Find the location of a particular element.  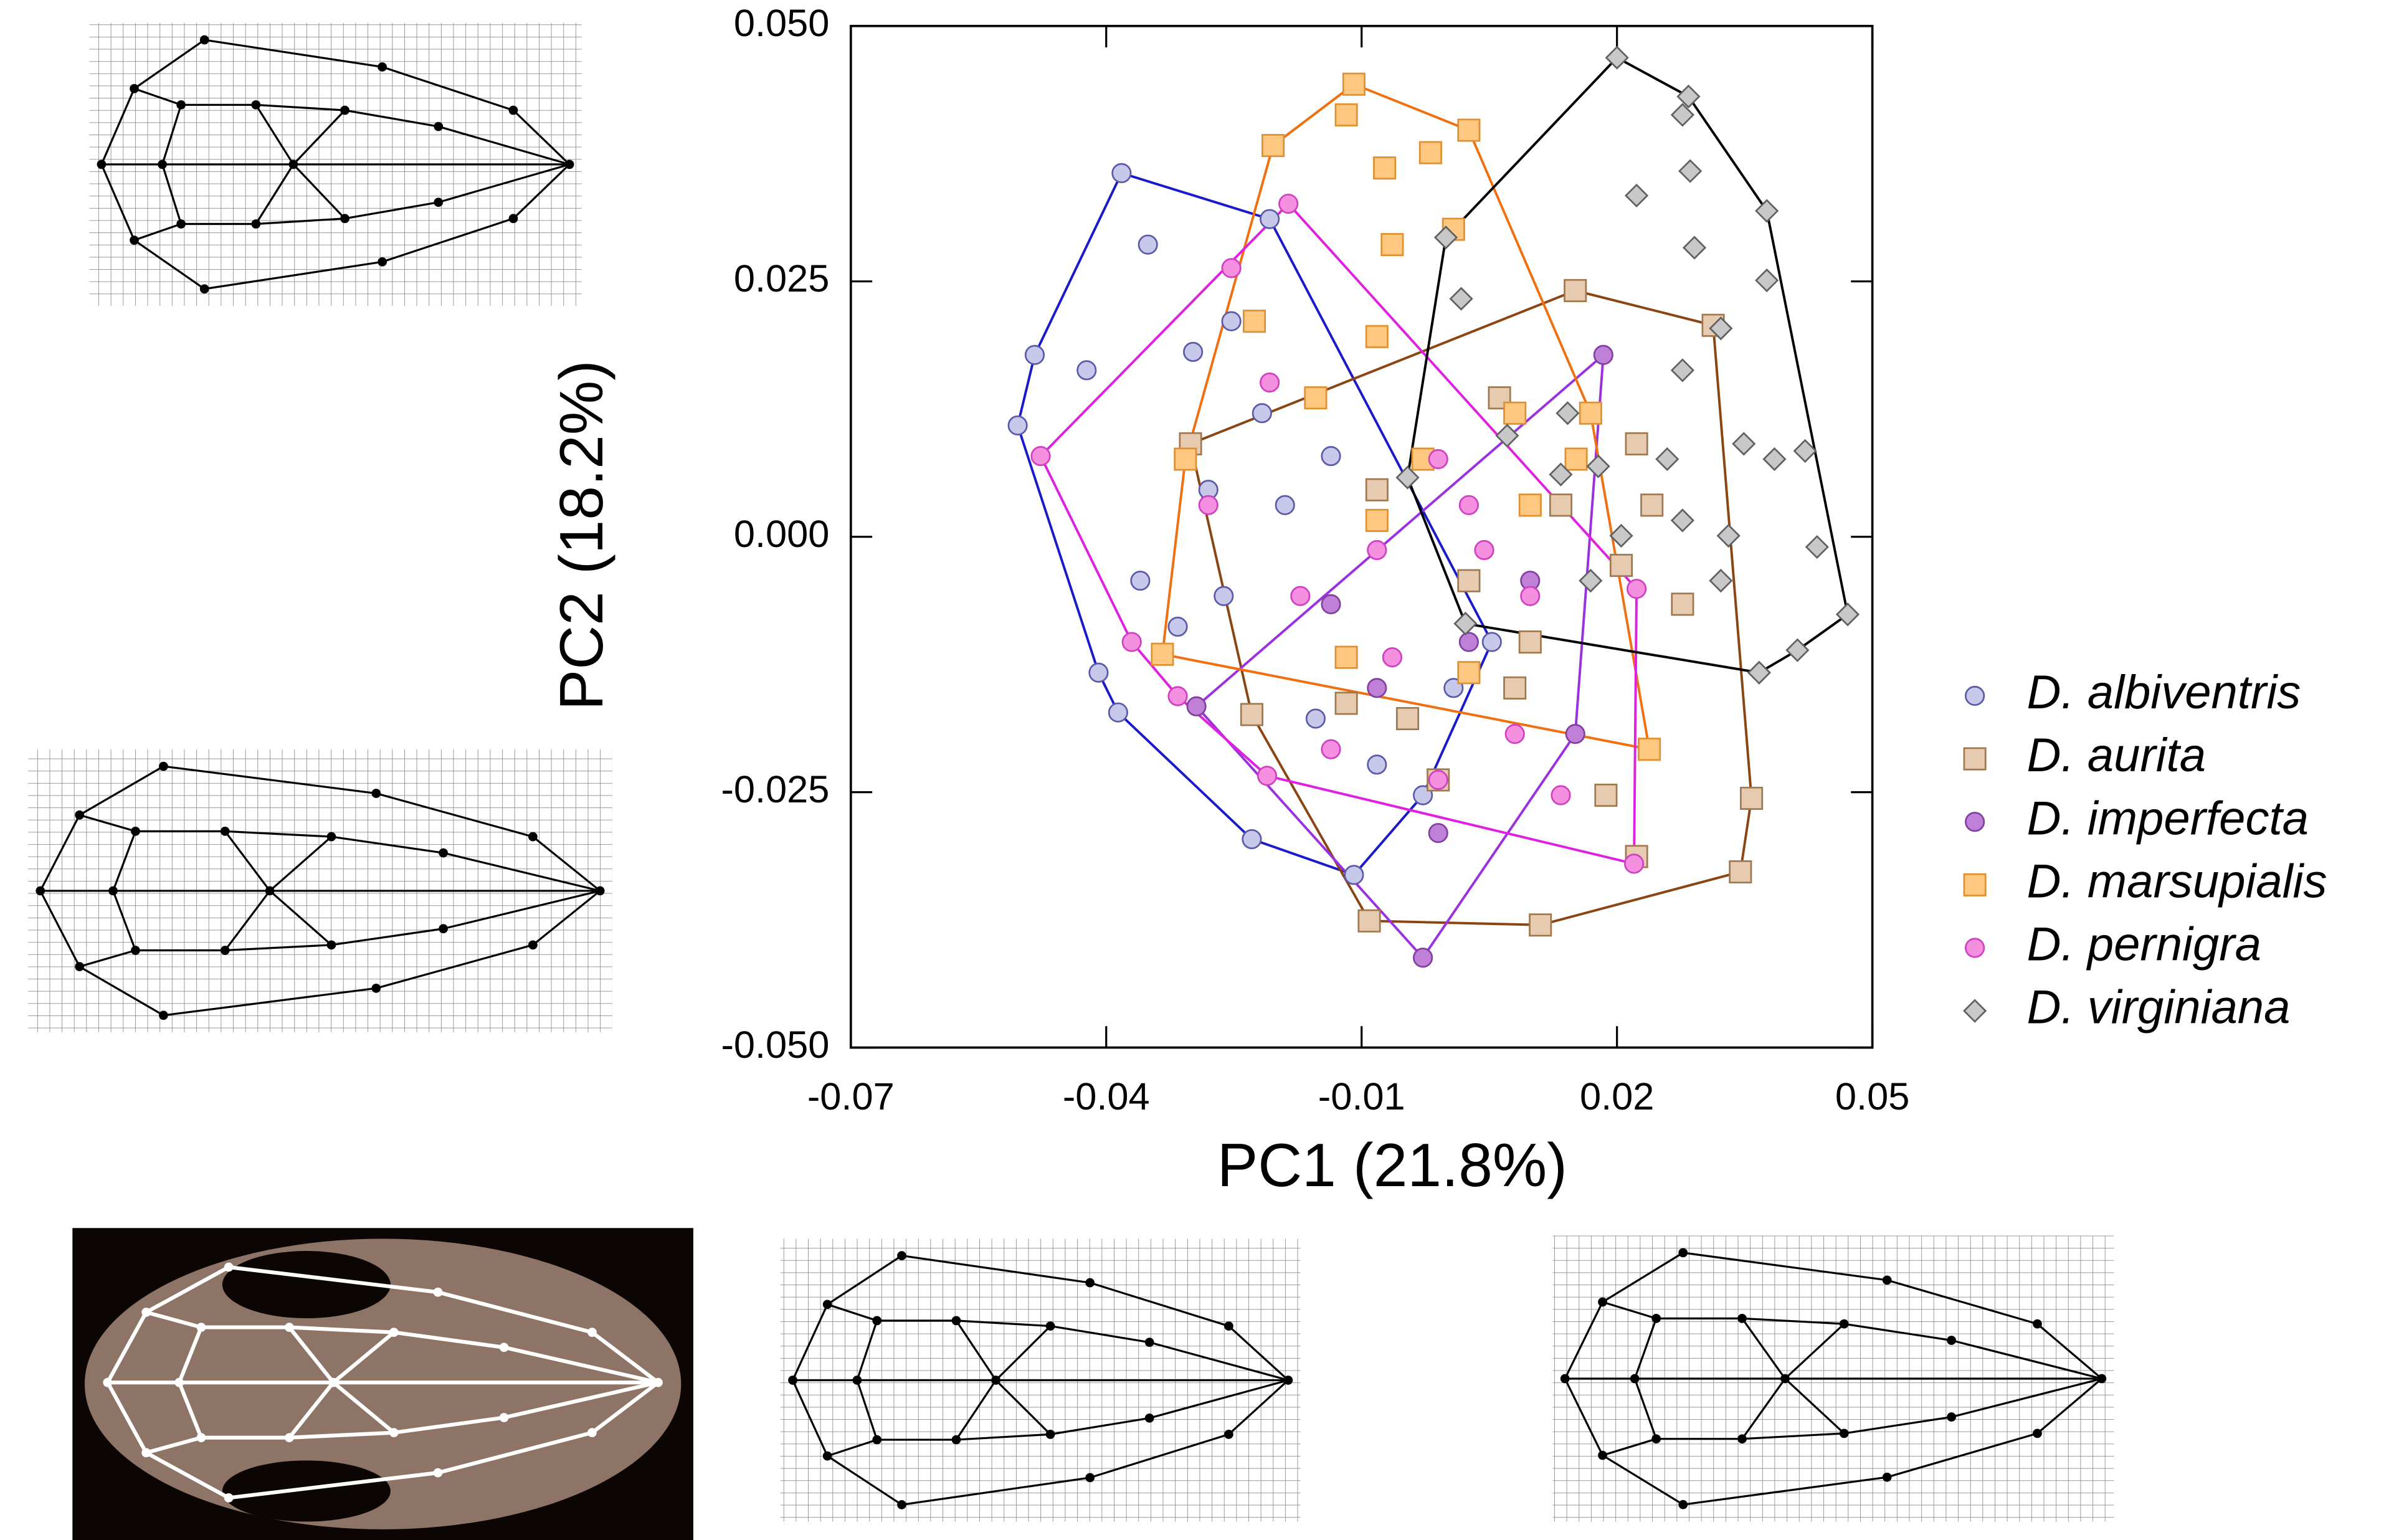

x-tick-label: -0.04 is located at coordinates (1106, 1096).